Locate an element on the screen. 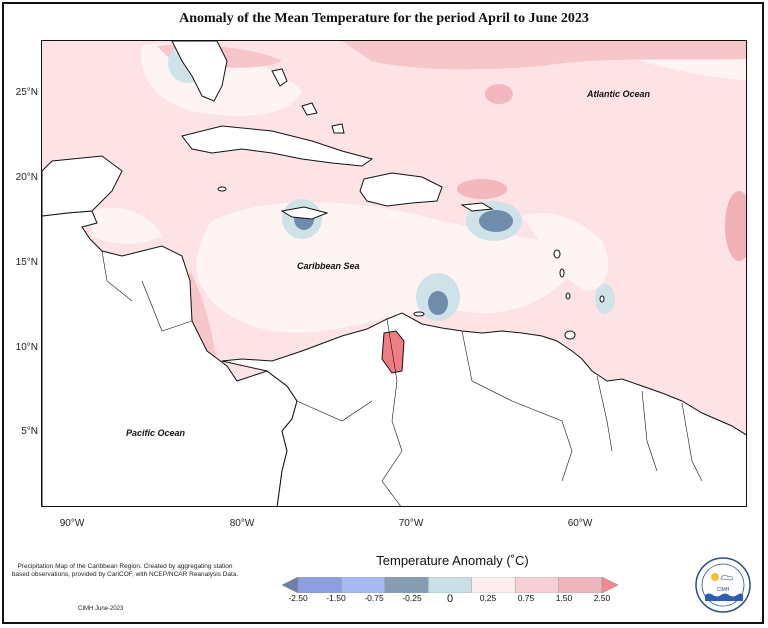 Image resolution: width=768 pixels, height=628 pixels. cayman-islands is located at coordinates (222, 189).